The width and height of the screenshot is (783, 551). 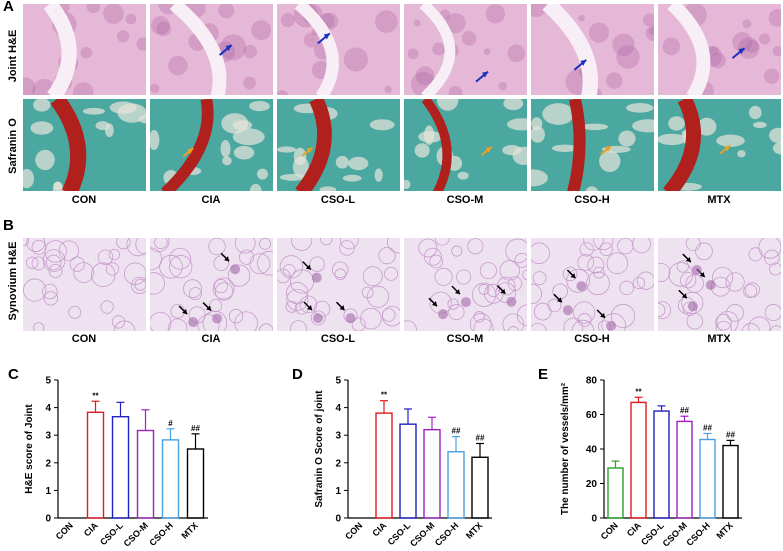 What do you see at coordinates (8, 7) in the screenshot?
I see `panel-letter-a: A` at bounding box center [8, 7].